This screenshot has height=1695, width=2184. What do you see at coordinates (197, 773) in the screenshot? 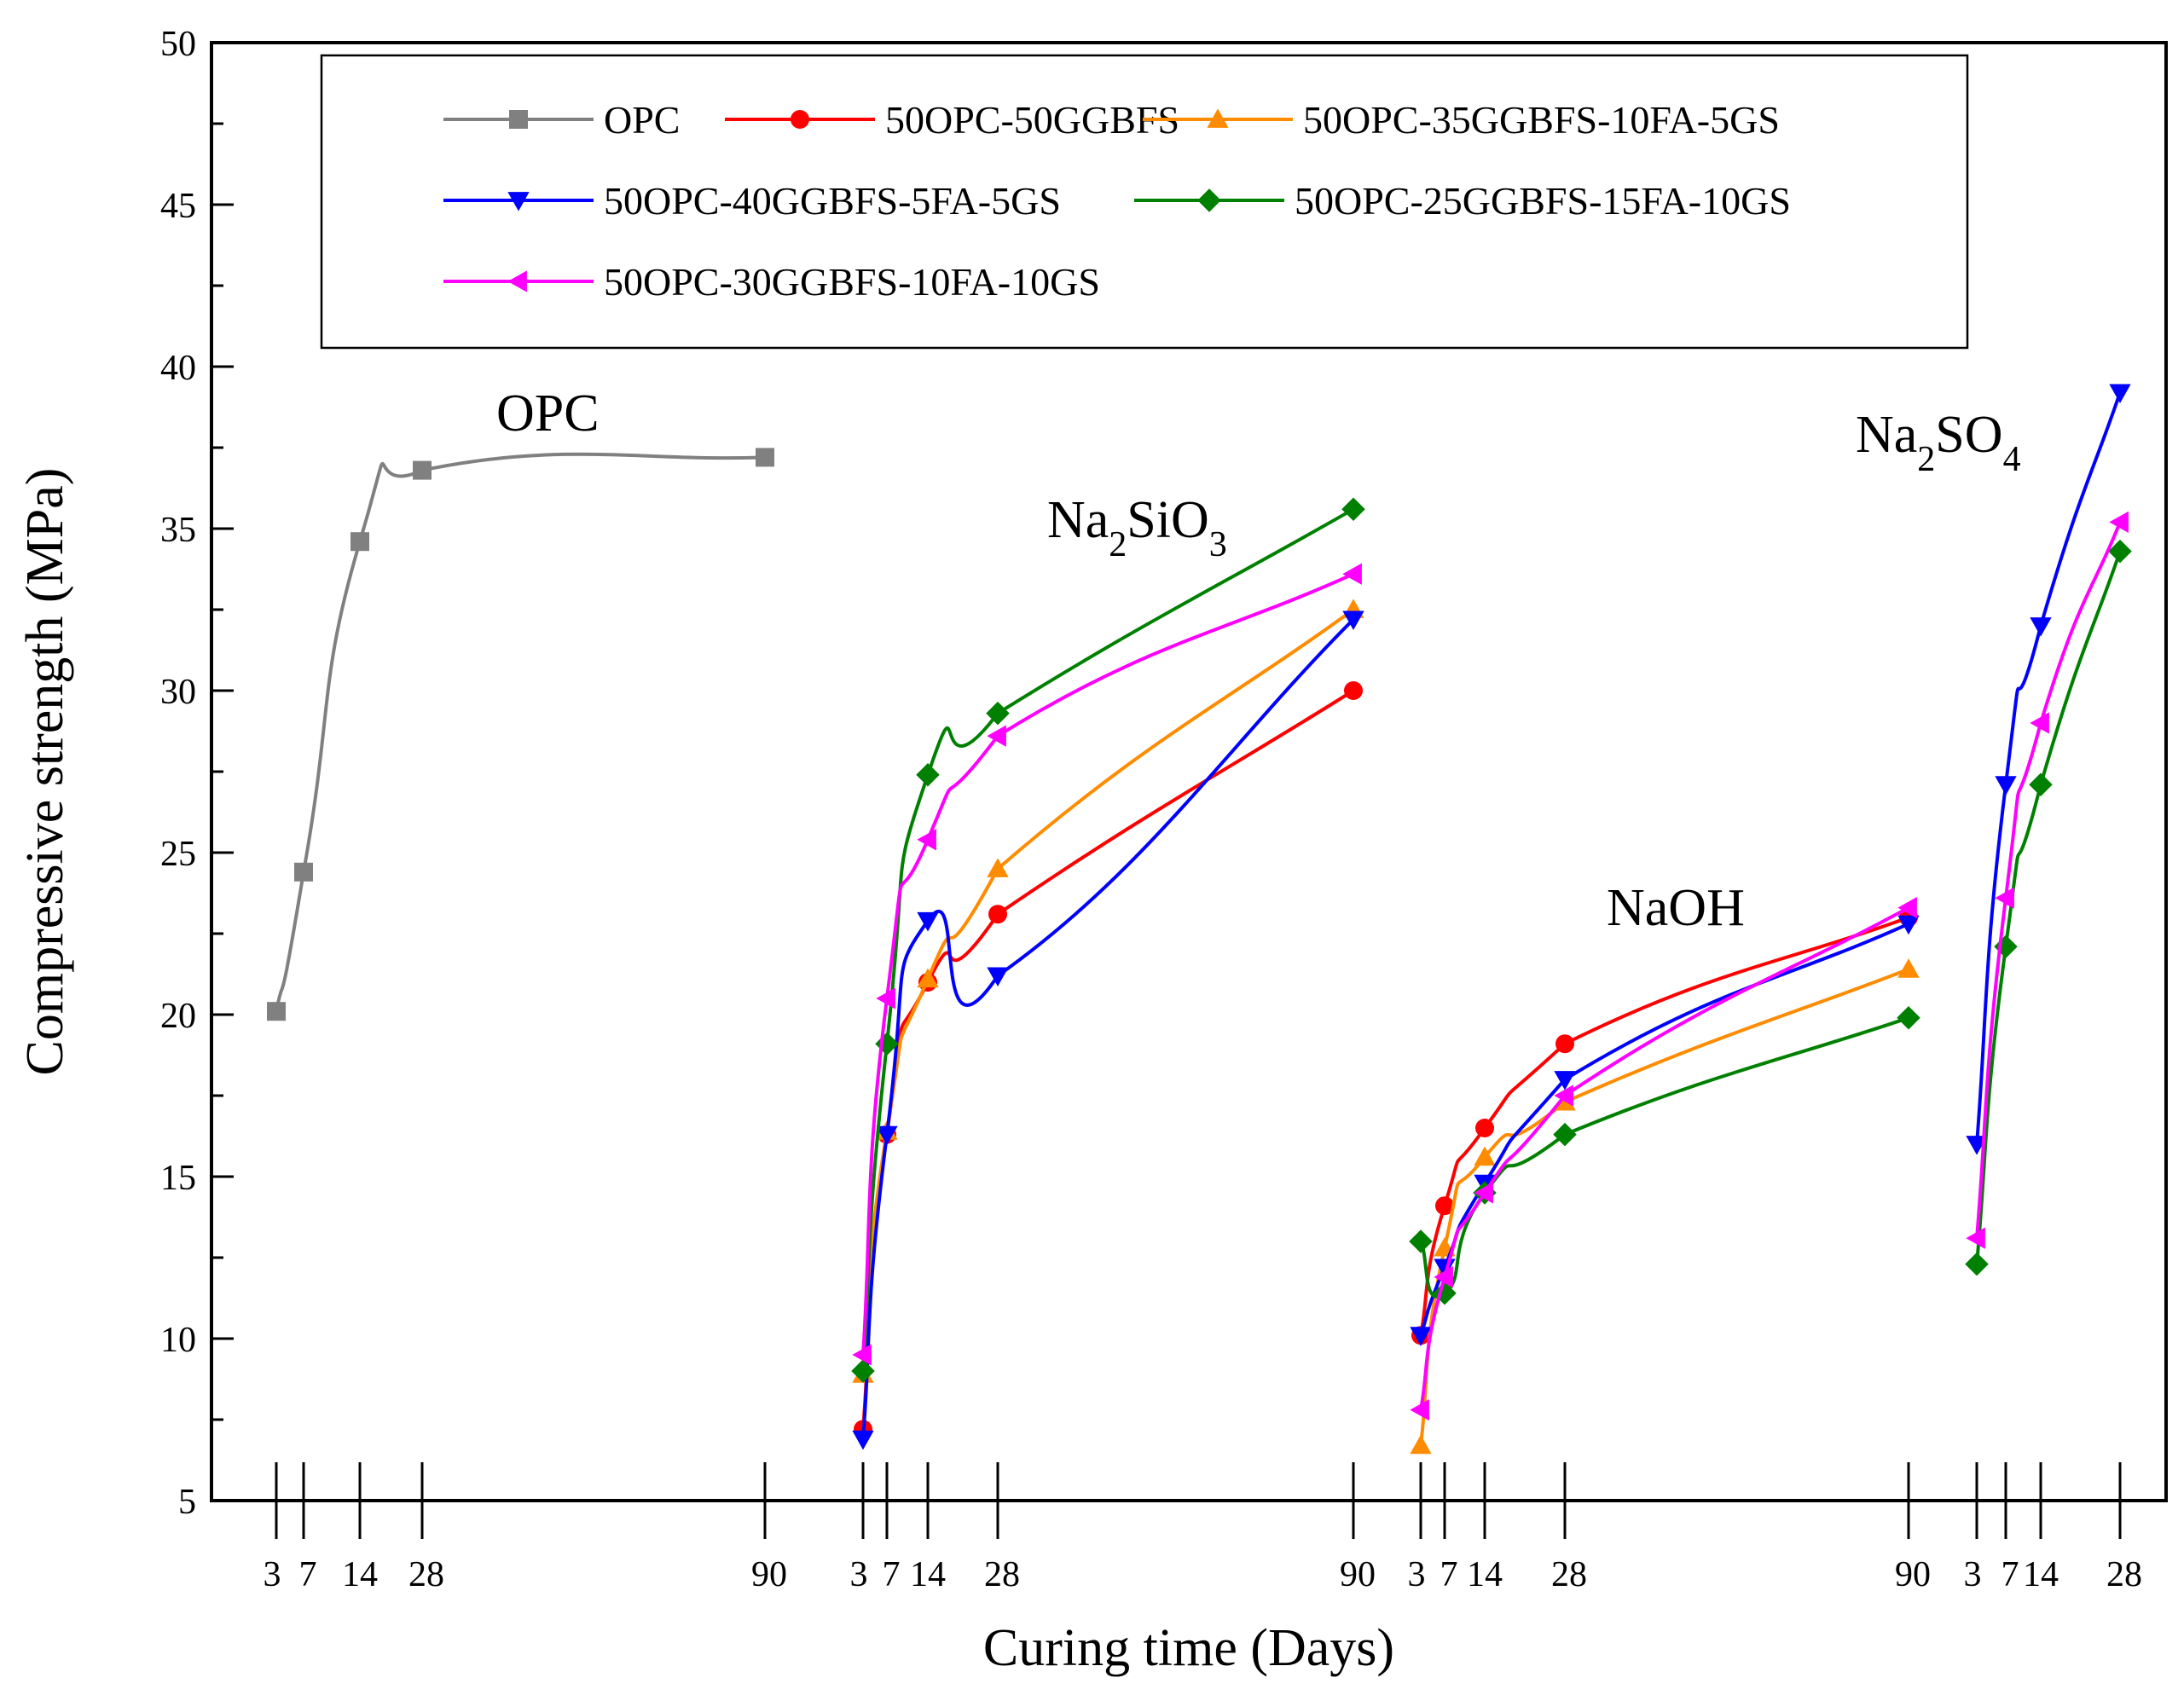
I see `y-axis: 5 10 15 20 25 30 35 40 45 50` at bounding box center [197, 773].